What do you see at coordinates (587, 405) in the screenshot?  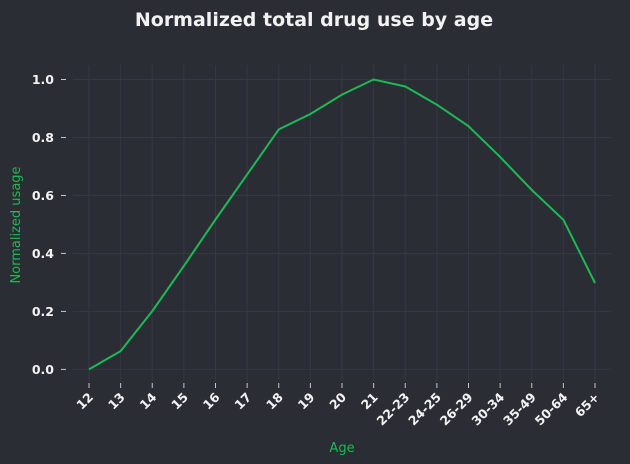 I see `x-tick-label: 65+` at bounding box center [587, 405].